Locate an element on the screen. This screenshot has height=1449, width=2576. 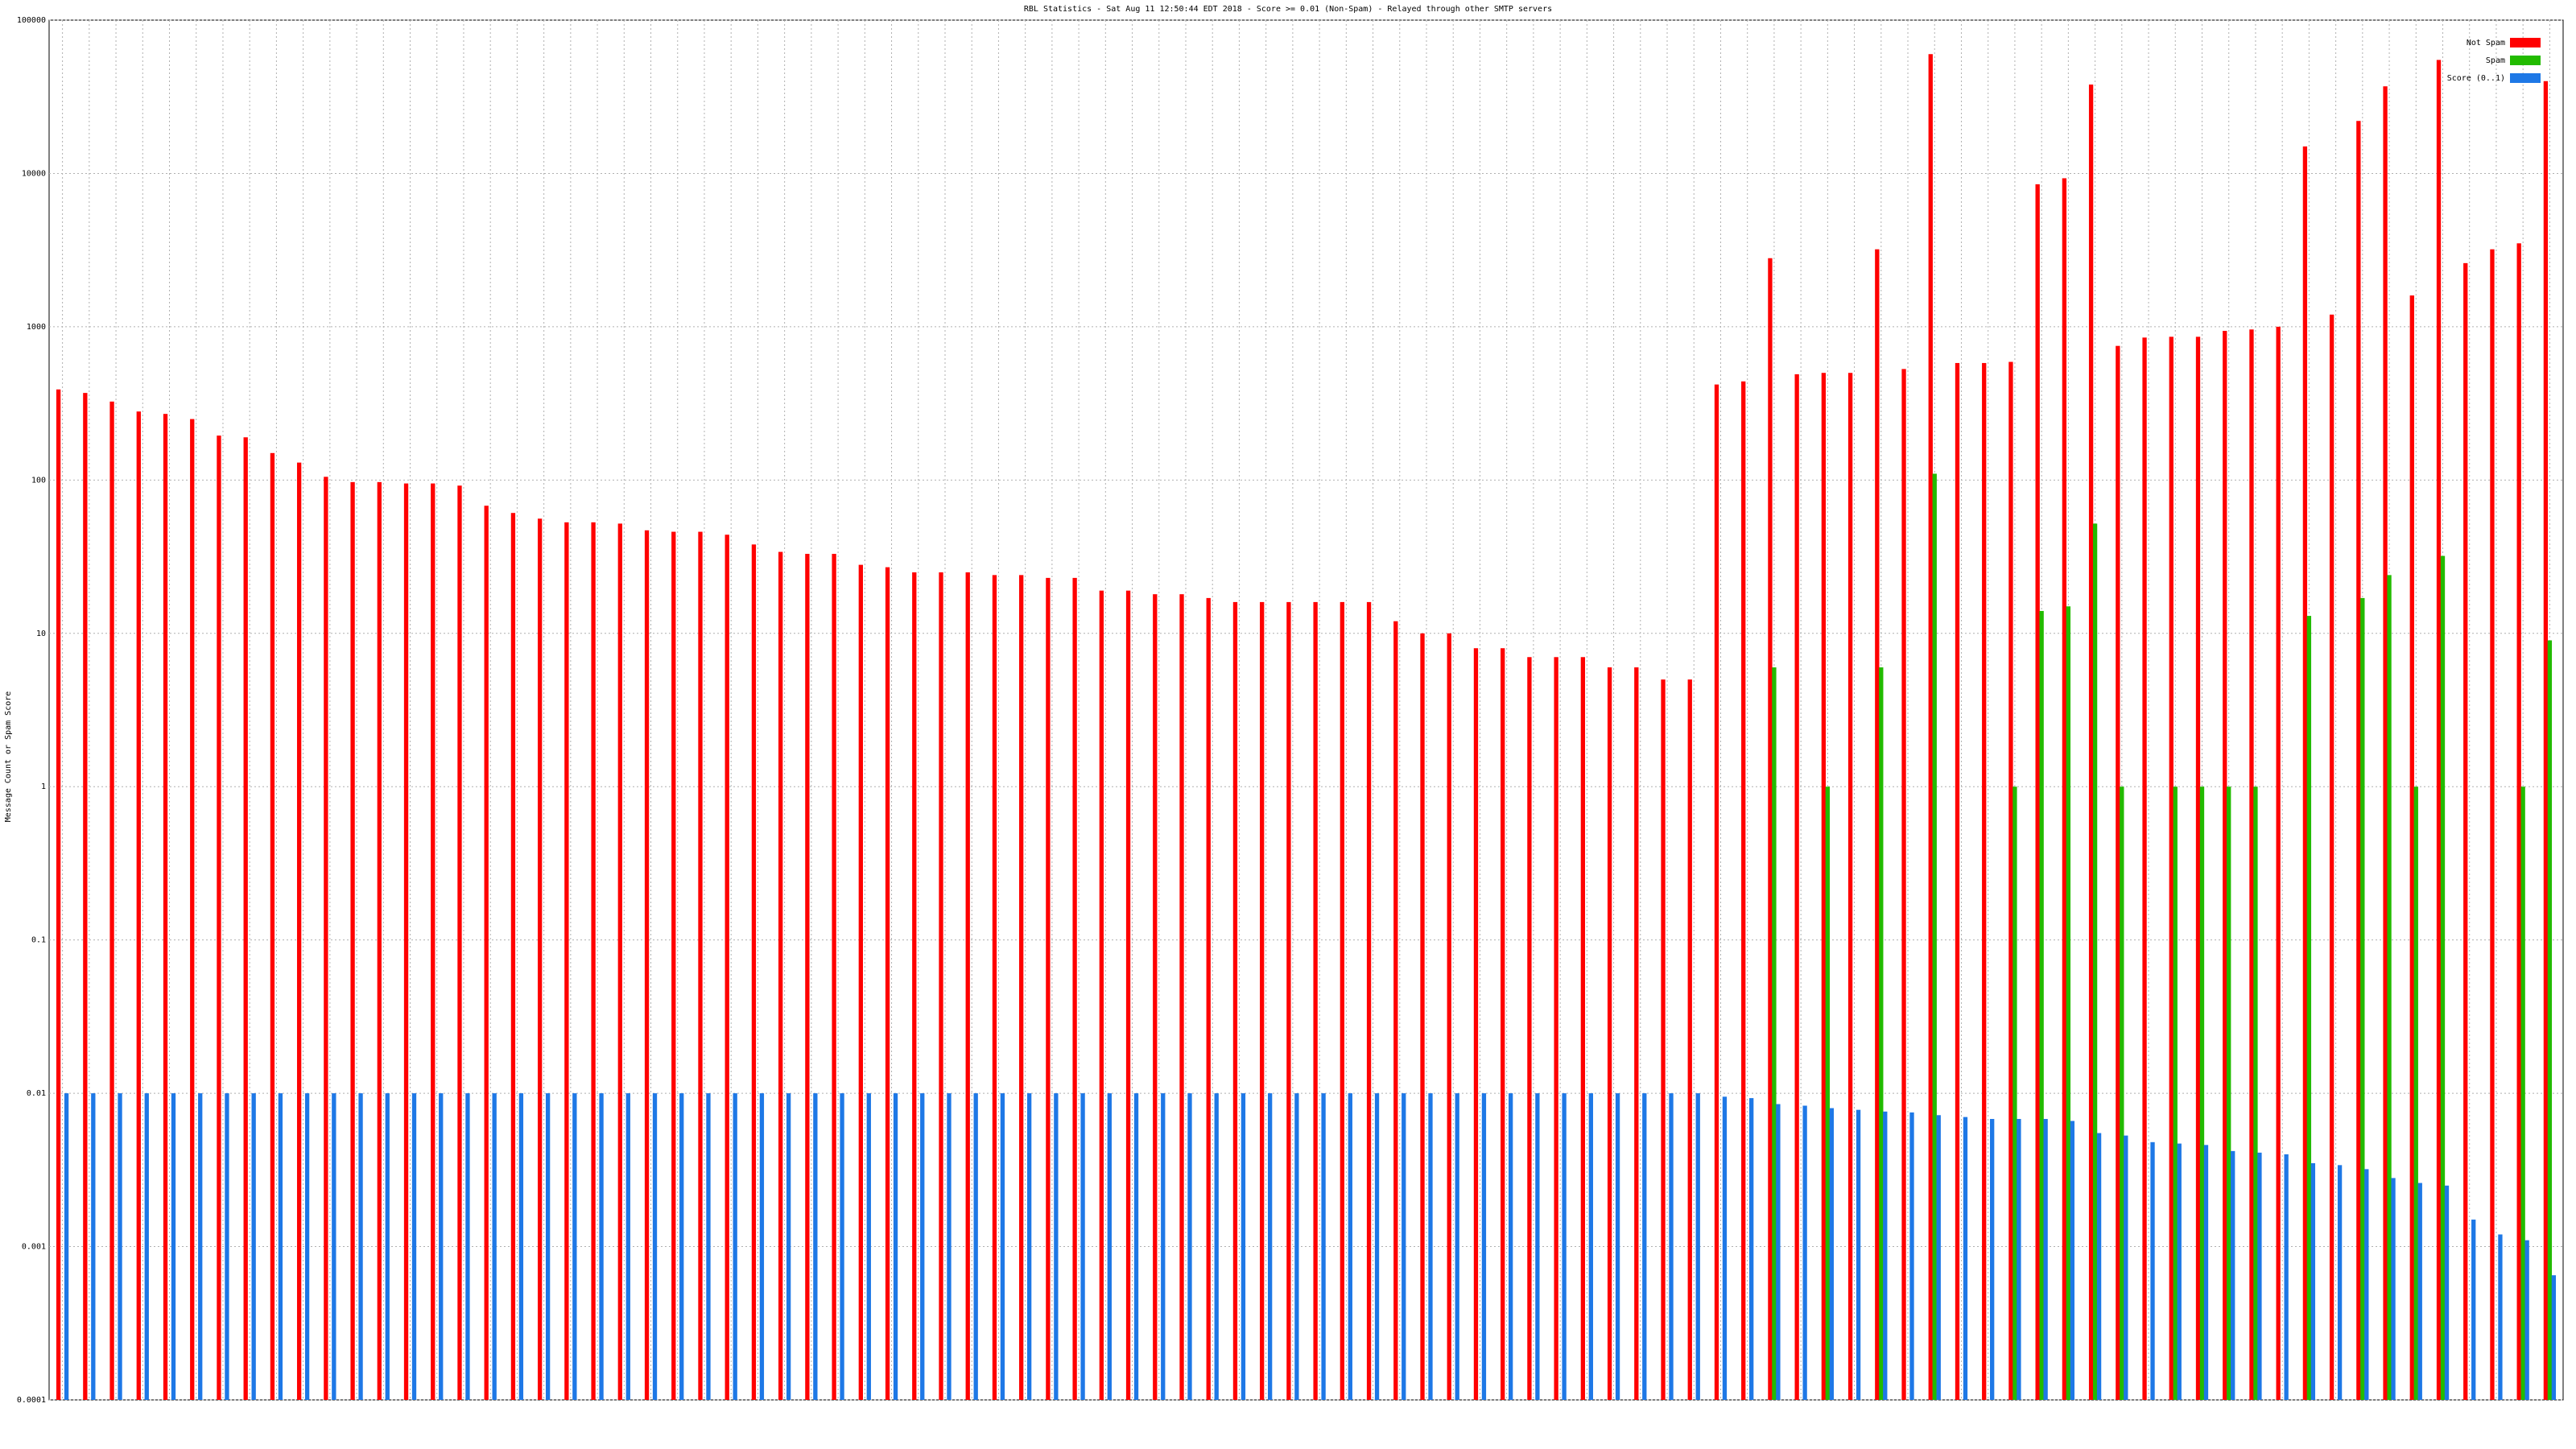
y-tick-label: 10000 is located at coordinates (34, 173).